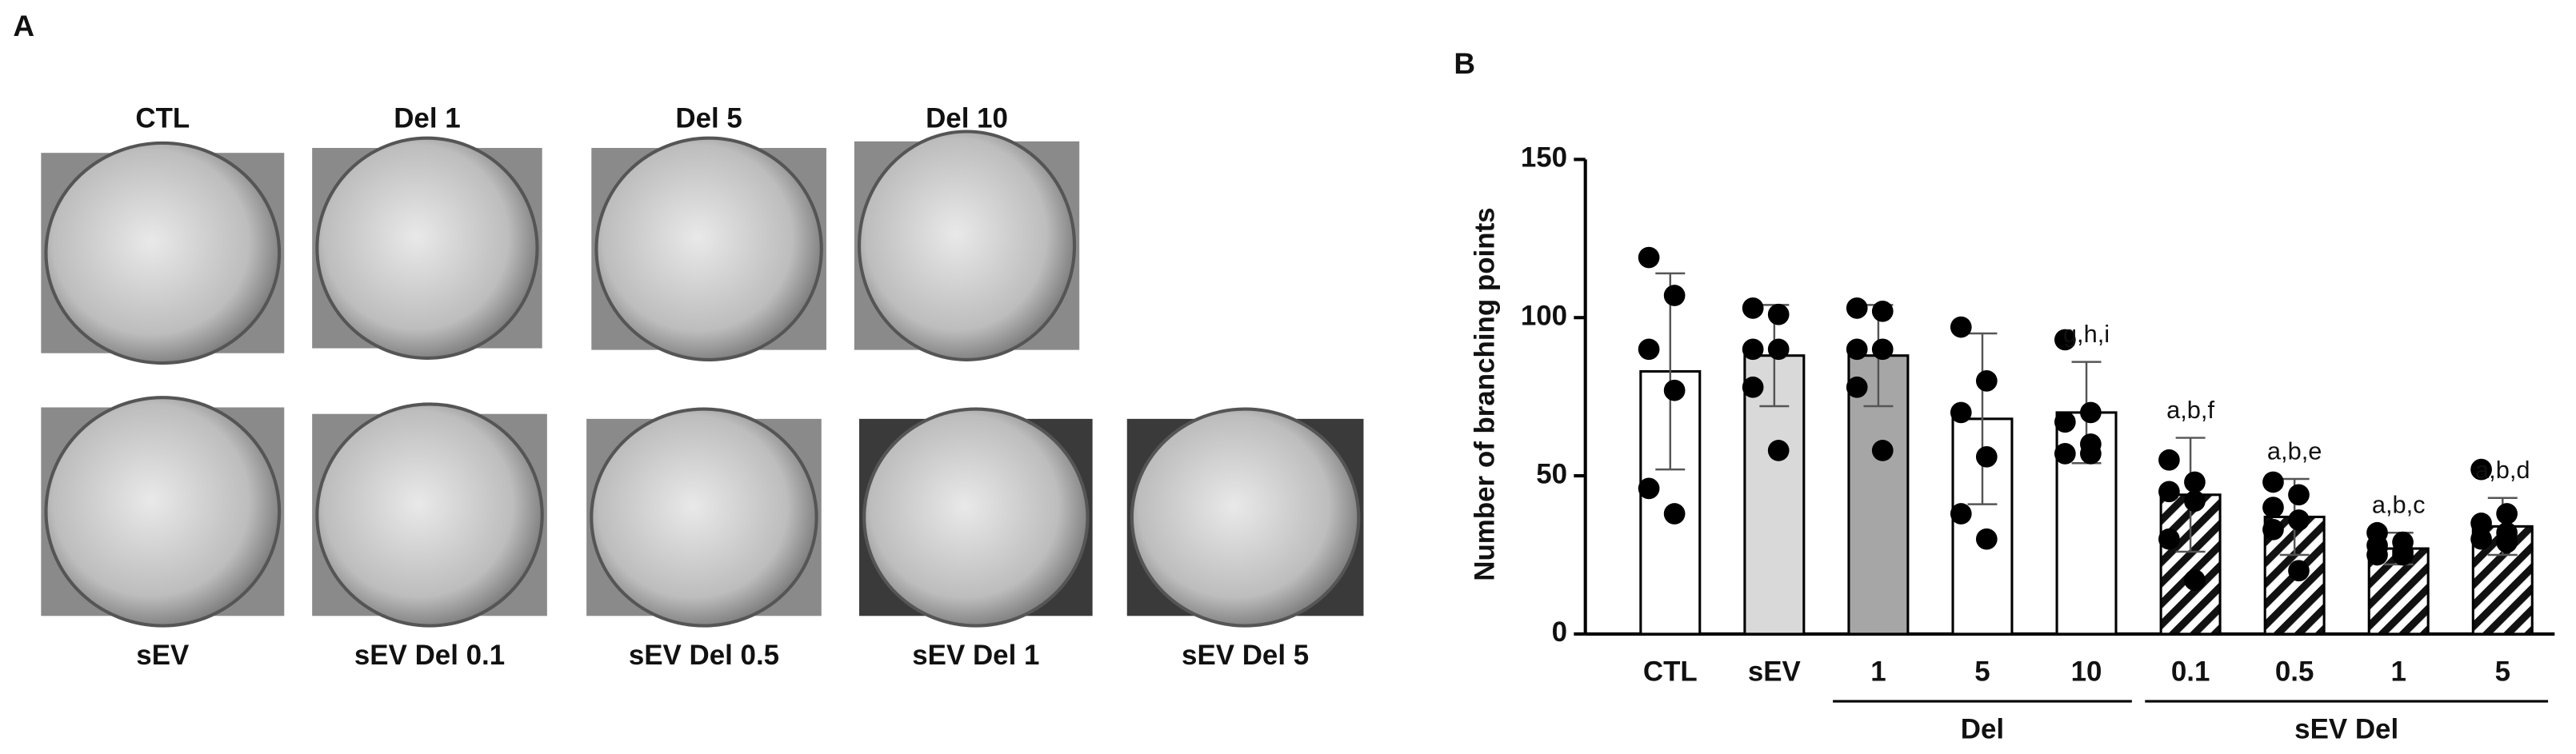  Describe the element at coordinates (2294, 671) in the screenshot. I see `x-tick-label: 0.5` at that location.